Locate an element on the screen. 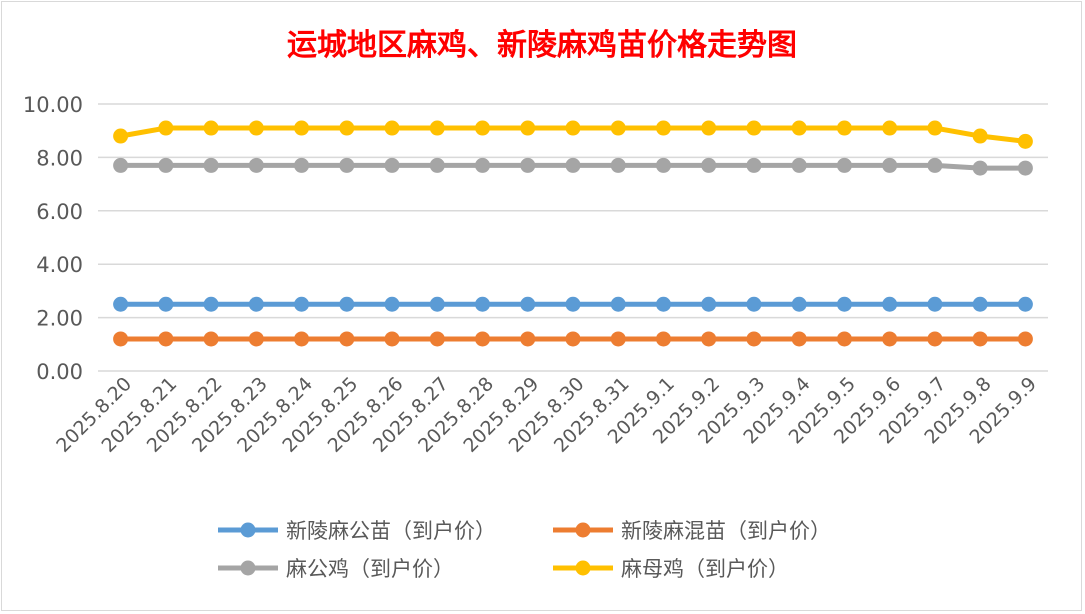 The image size is (1085, 614). legend-label: 新陵麻公苗（到户价） is located at coordinates (391, 531).